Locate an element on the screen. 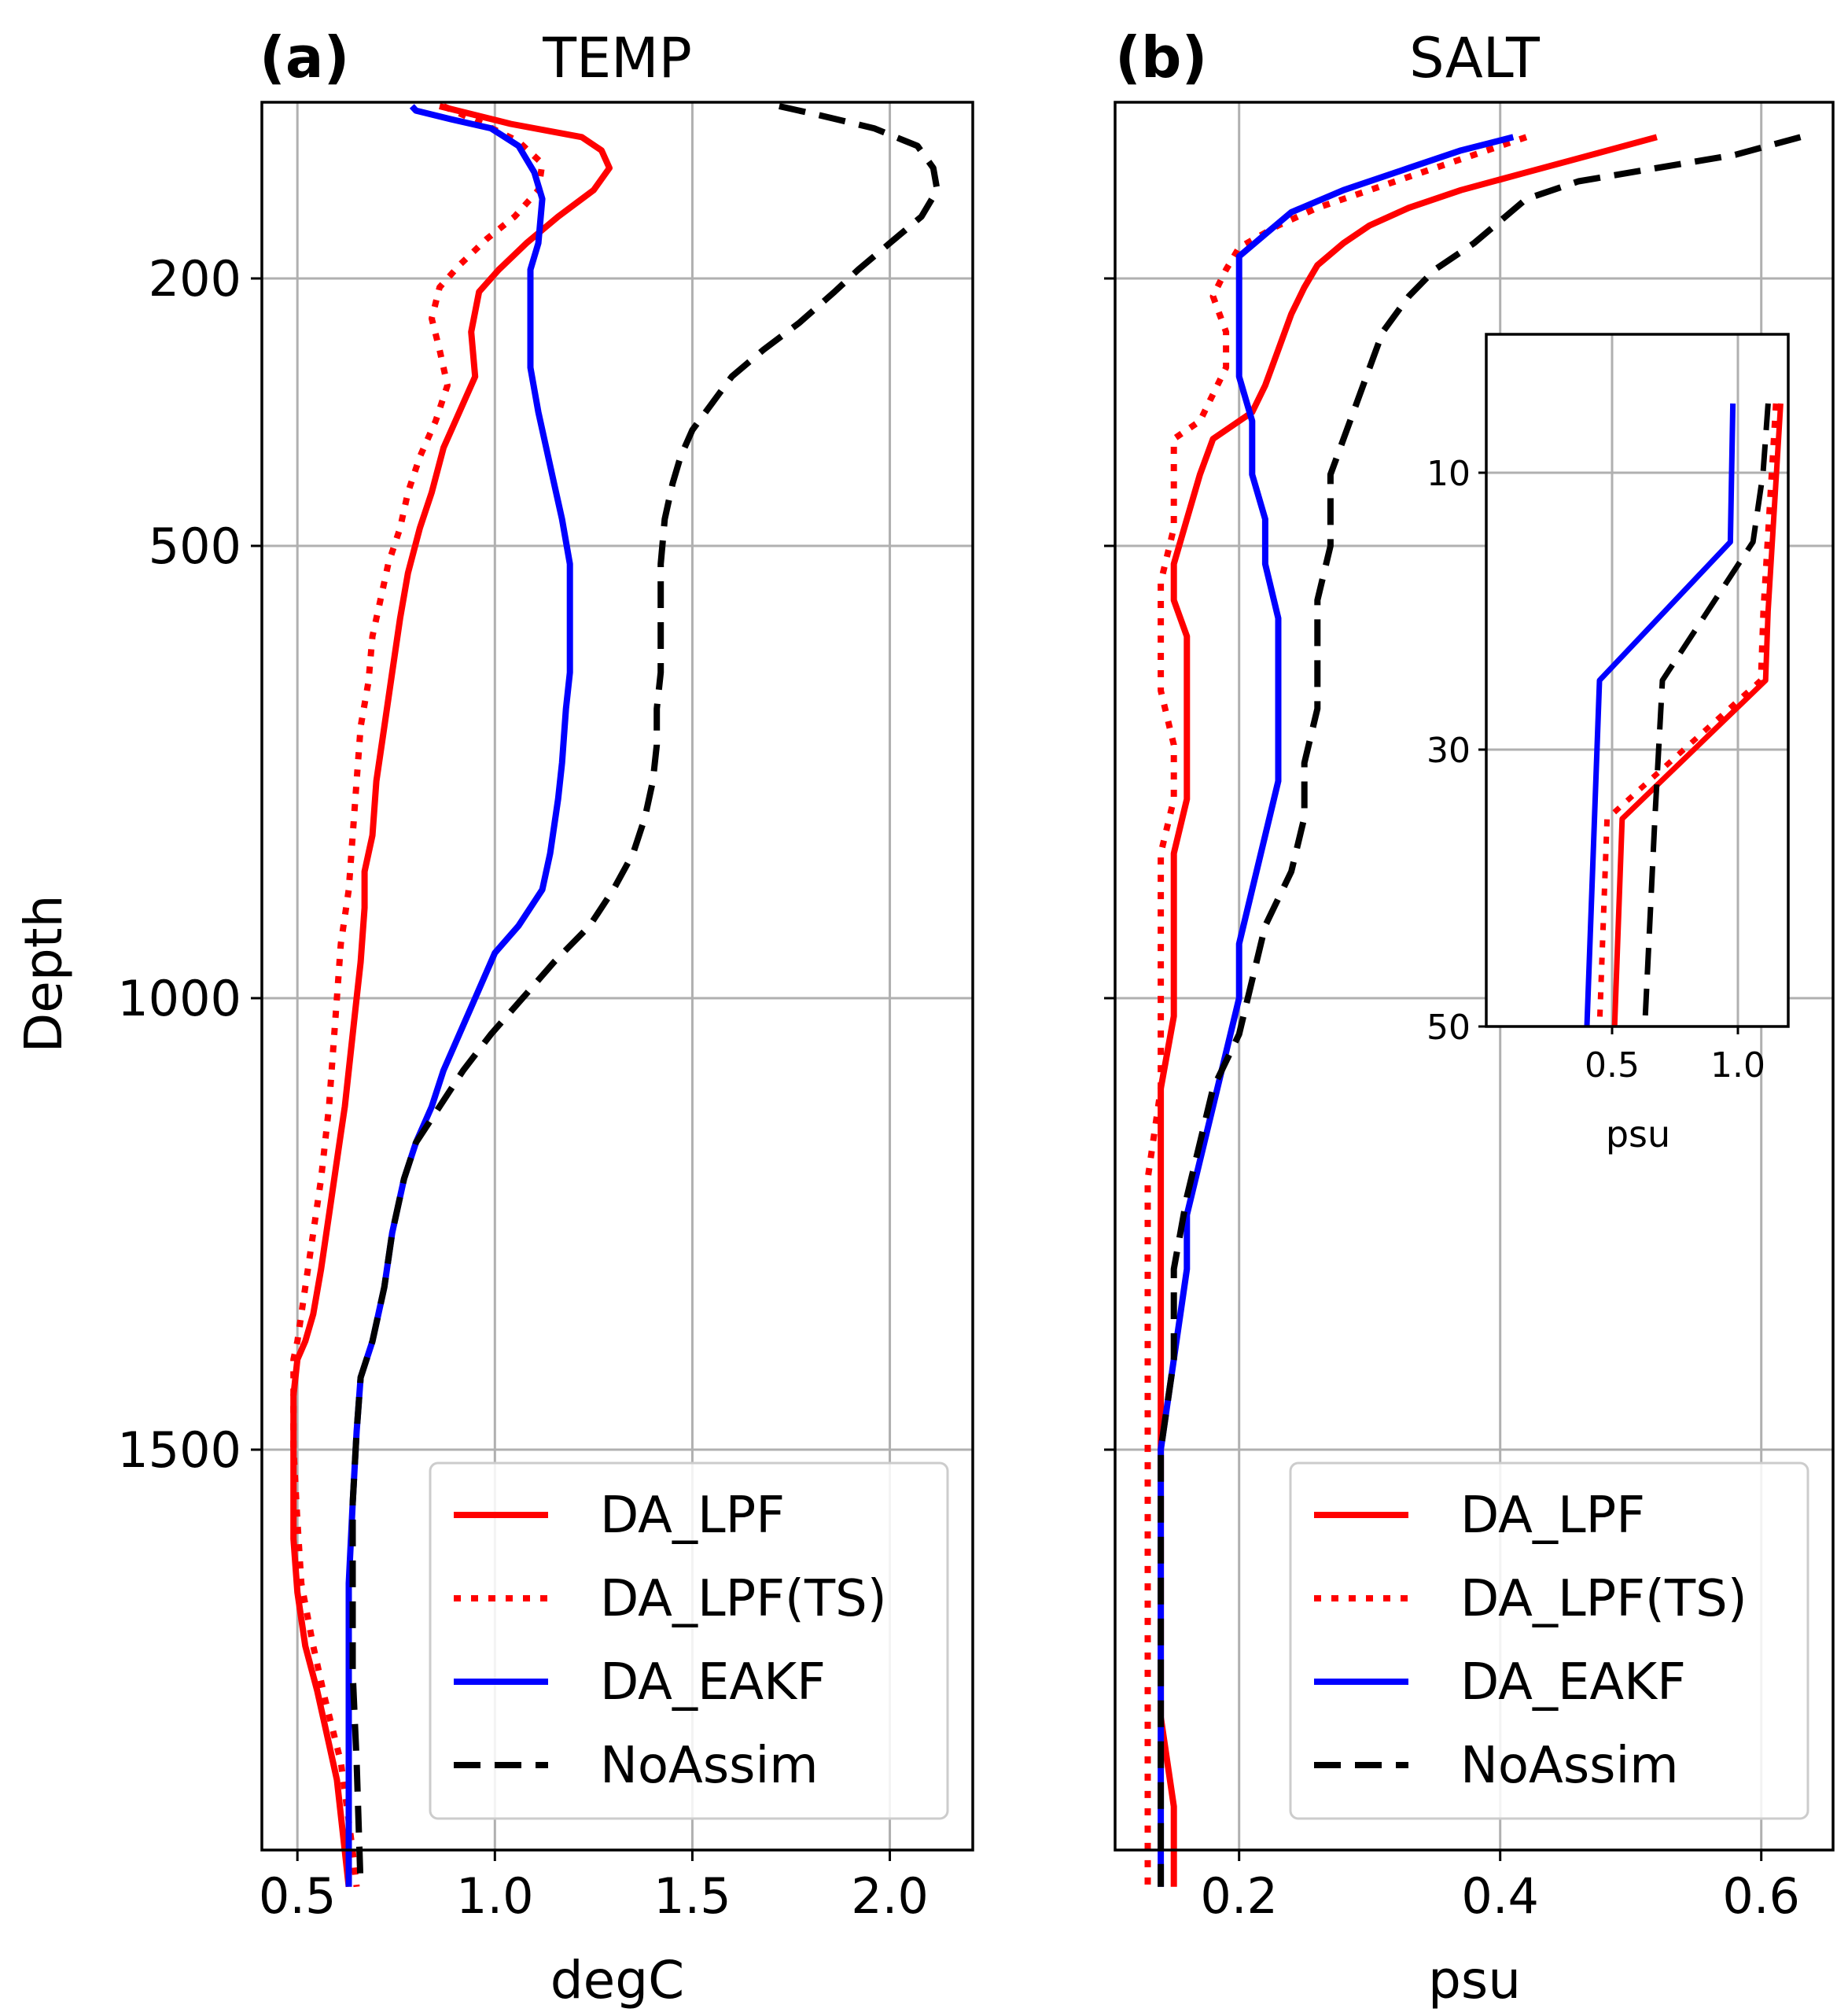  panel-a-legend-label-da-lpf-ts: DA_LPF(TS) is located at coordinates (743, 1599).